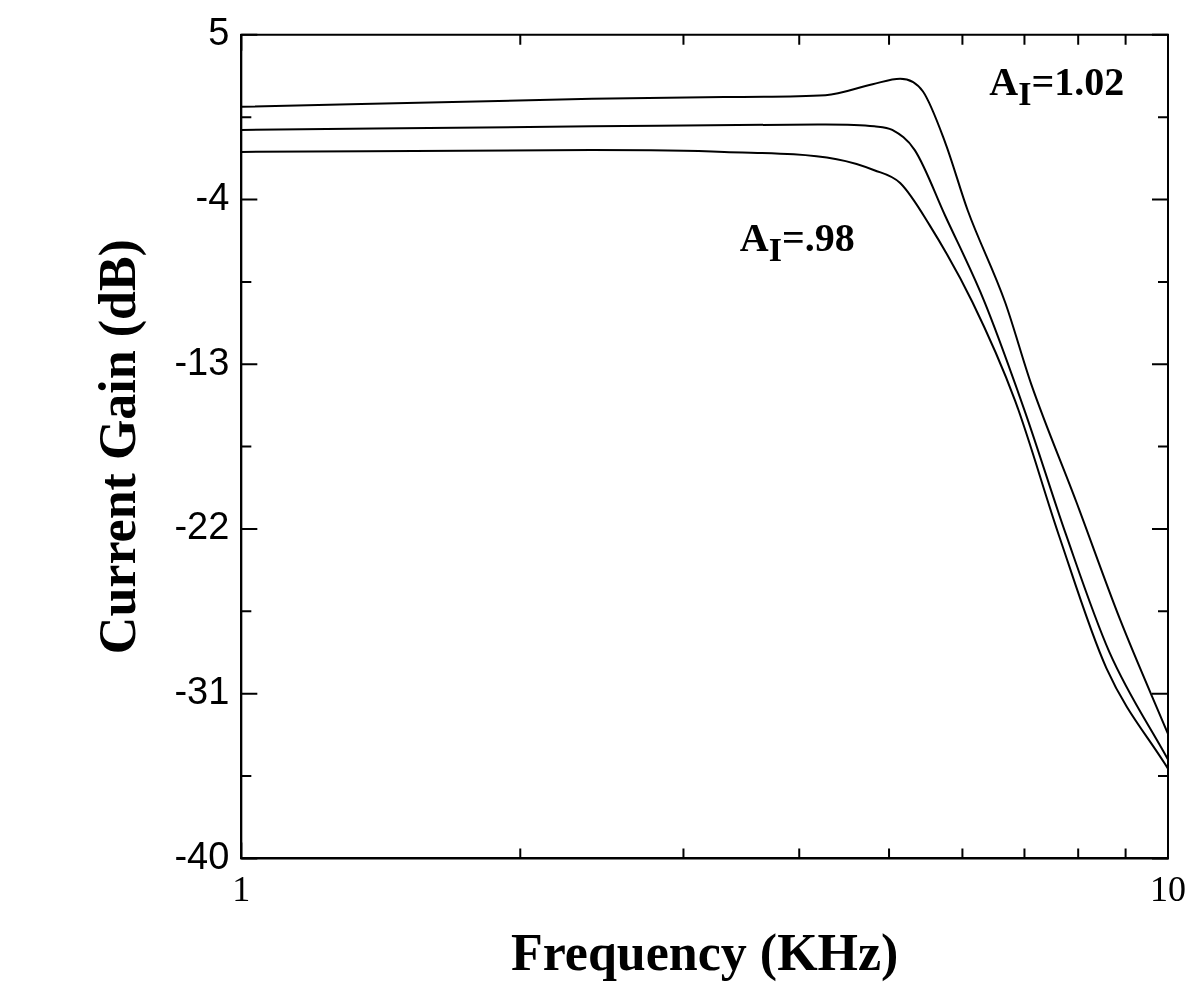 The width and height of the screenshot is (1198, 998). I want to click on y-tick-label: -13, so click(202, 361).